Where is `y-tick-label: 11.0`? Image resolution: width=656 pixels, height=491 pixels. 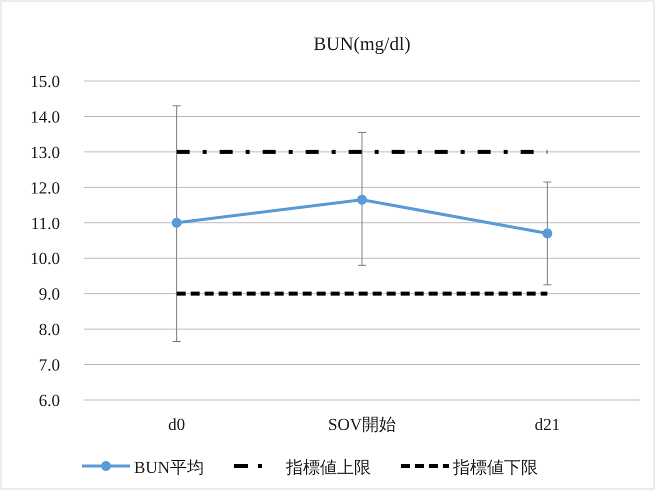 y-tick-label: 11.0 is located at coordinates (45, 223).